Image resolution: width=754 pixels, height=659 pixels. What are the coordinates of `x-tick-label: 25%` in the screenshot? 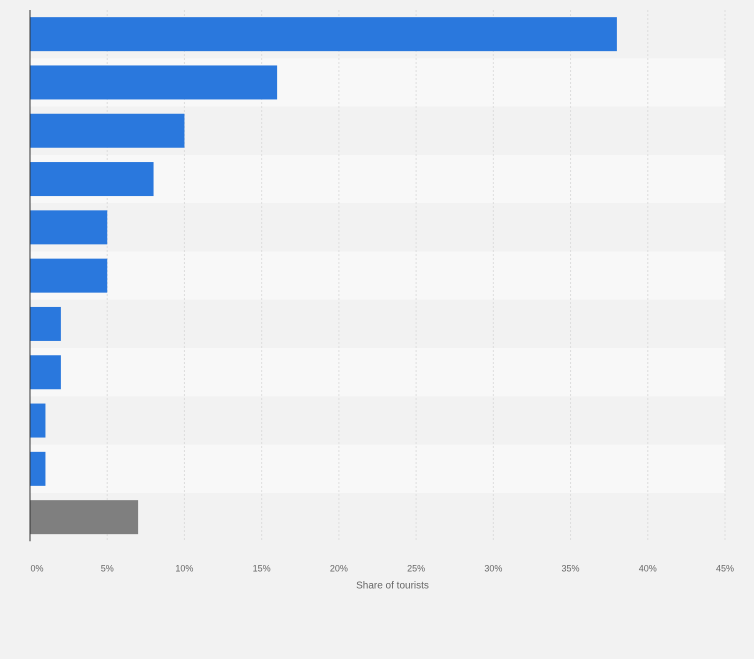 It's located at (416, 568).